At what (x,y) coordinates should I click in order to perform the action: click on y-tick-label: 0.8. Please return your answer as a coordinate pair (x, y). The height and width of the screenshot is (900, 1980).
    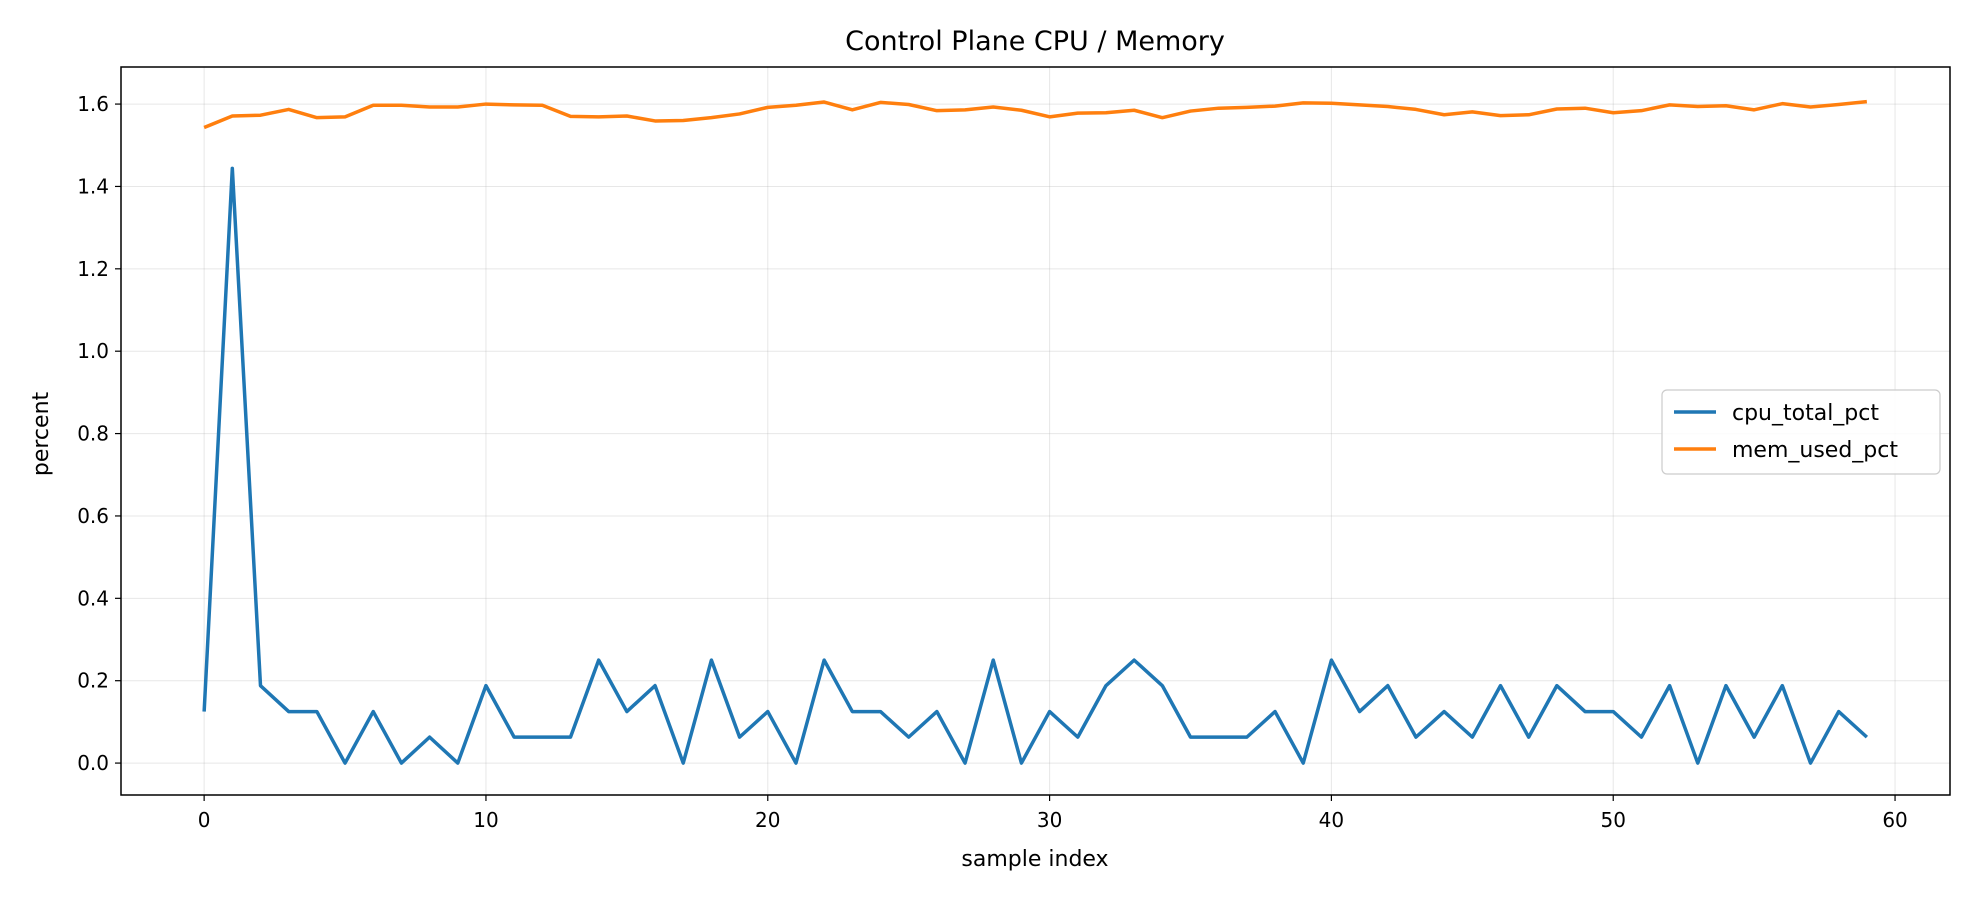
    Looking at the image, I should click on (93, 434).